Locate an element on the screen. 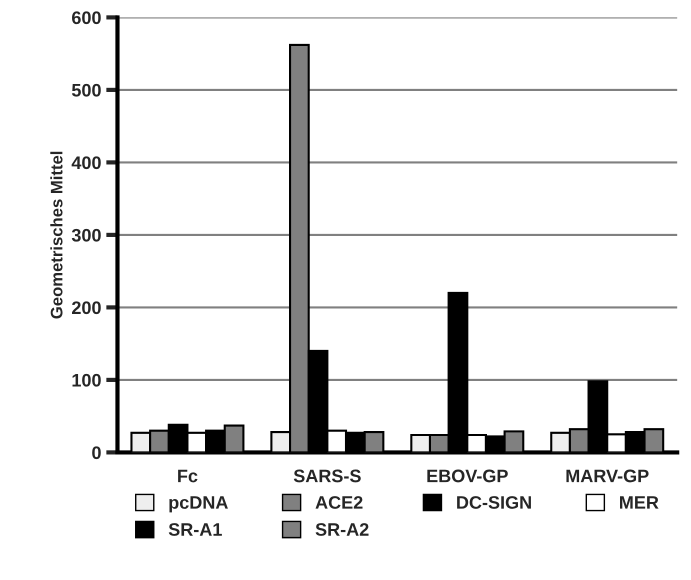 This screenshot has height=580, width=691. legend-label: SR-A2 is located at coordinates (342, 529).